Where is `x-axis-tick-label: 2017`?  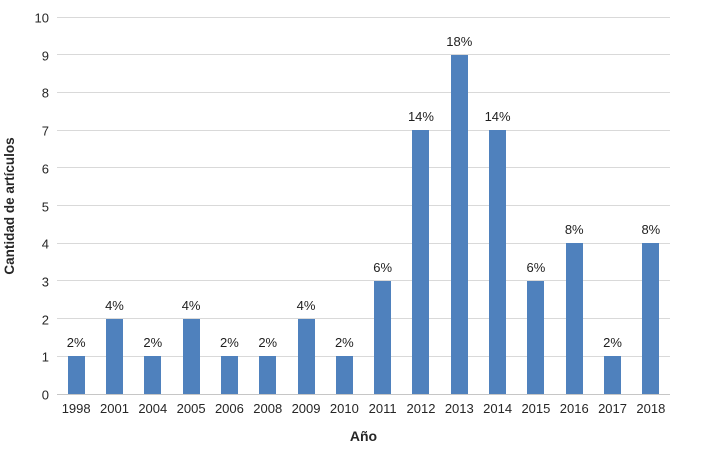
x-axis-tick-label: 2017 is located at coordinates (612, 408).